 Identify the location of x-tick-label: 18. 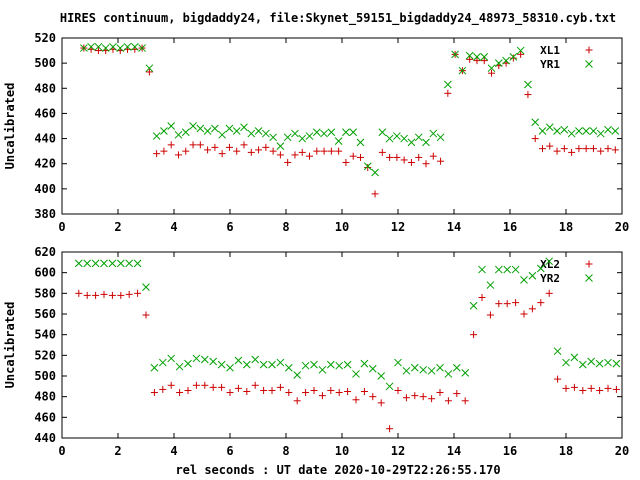
(566, 451).